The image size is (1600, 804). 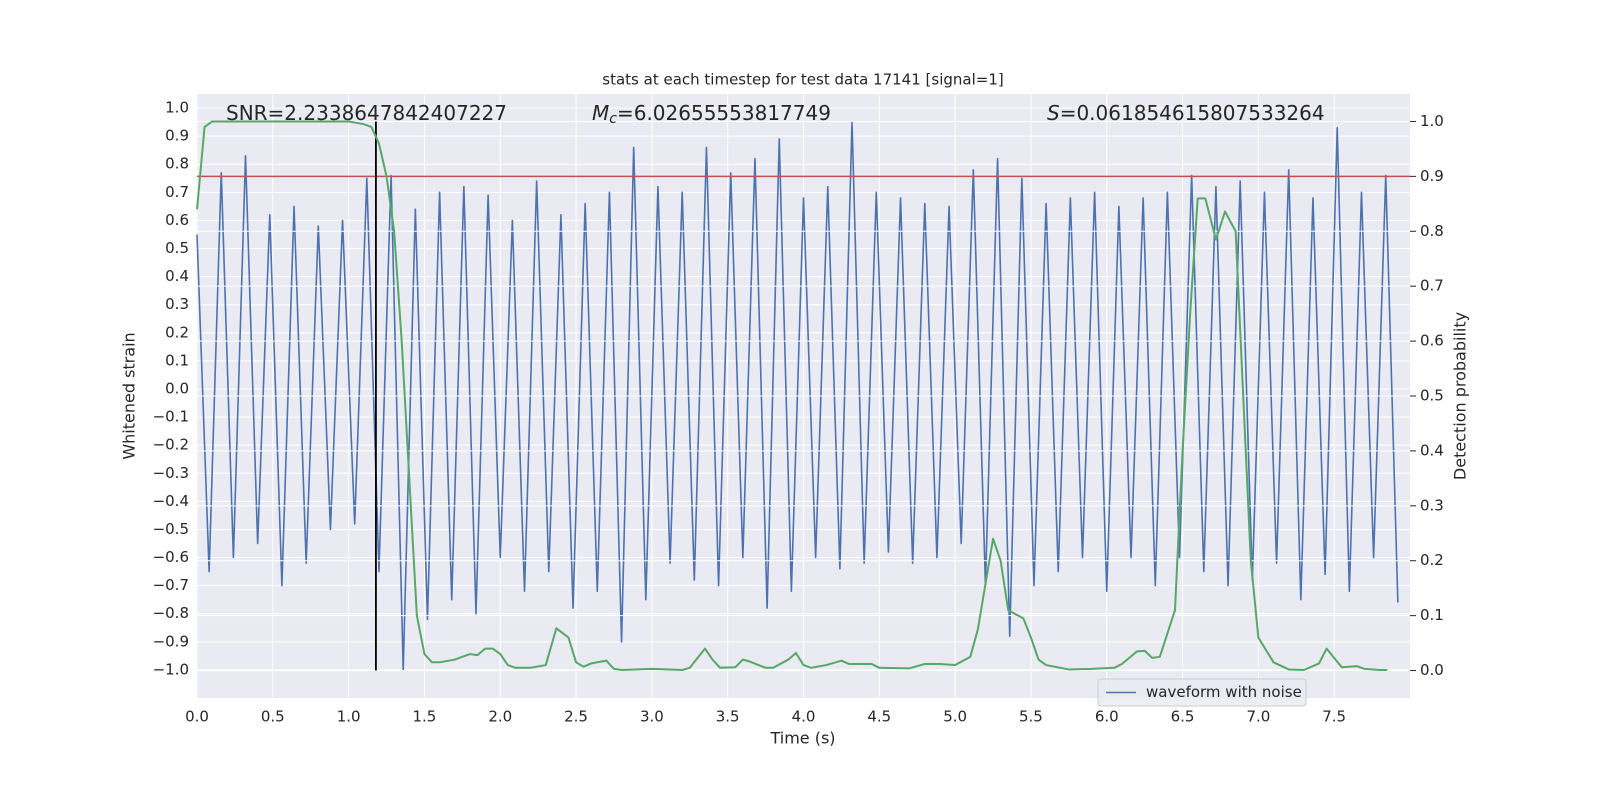 I want to click on y-tick-label: 0.0, so click(x=177, y=388).